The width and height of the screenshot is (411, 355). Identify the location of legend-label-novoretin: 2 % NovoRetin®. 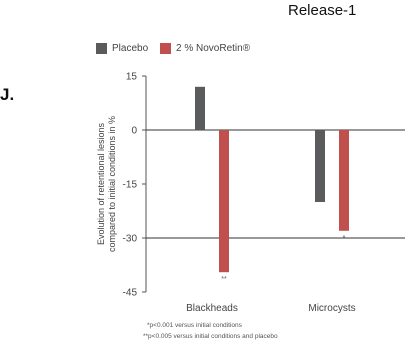
(213, 48).